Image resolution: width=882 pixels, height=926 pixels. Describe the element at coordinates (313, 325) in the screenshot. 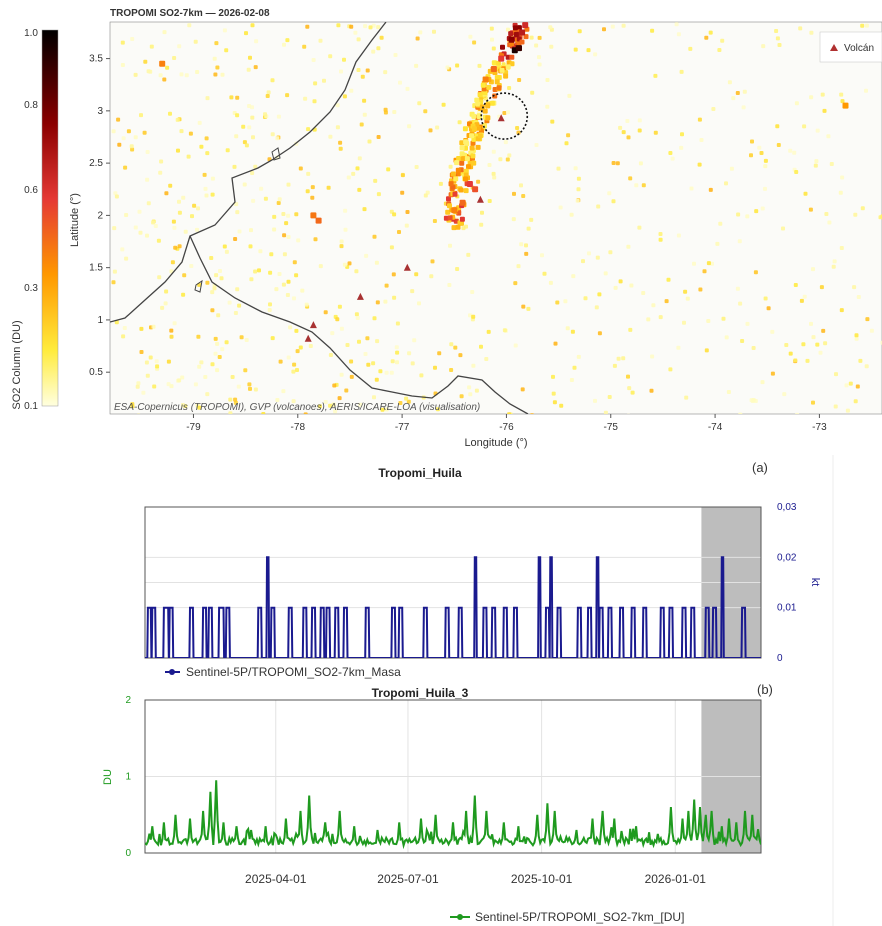

I see `volcano-marker` at that location.